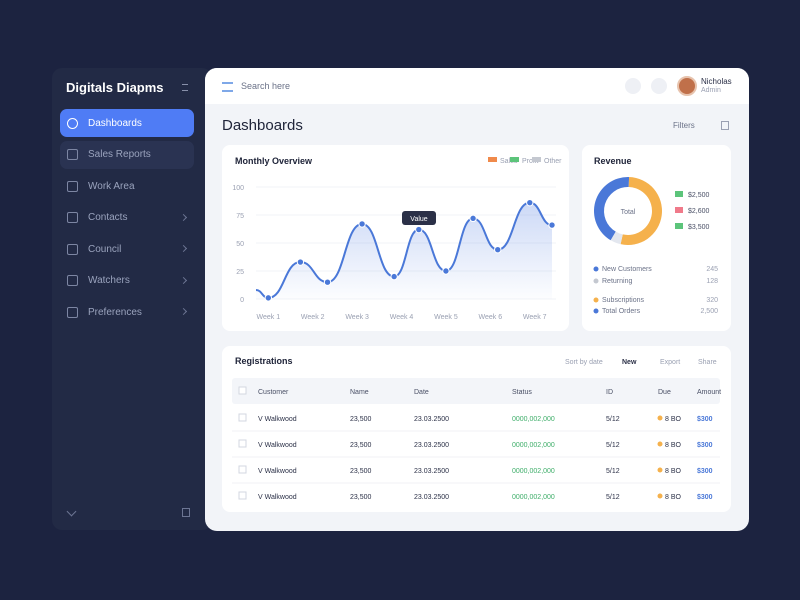 Image resolution: width=800 pixels, height=600 pixels. What do you see at coordinates (240, 272) in the screenshot?
I see `y-tick-label: 25` at bounding box center [240, 272].